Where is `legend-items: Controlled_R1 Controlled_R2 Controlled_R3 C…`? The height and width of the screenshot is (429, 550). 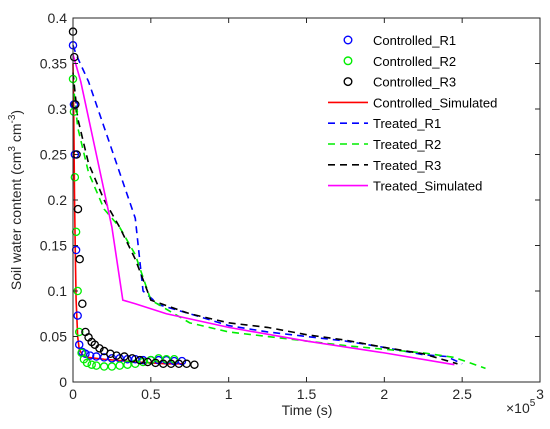 legend-items: Controlled_R1 Controlled_R2 Controlled_R3 C… is located at coordinates (412, 113).